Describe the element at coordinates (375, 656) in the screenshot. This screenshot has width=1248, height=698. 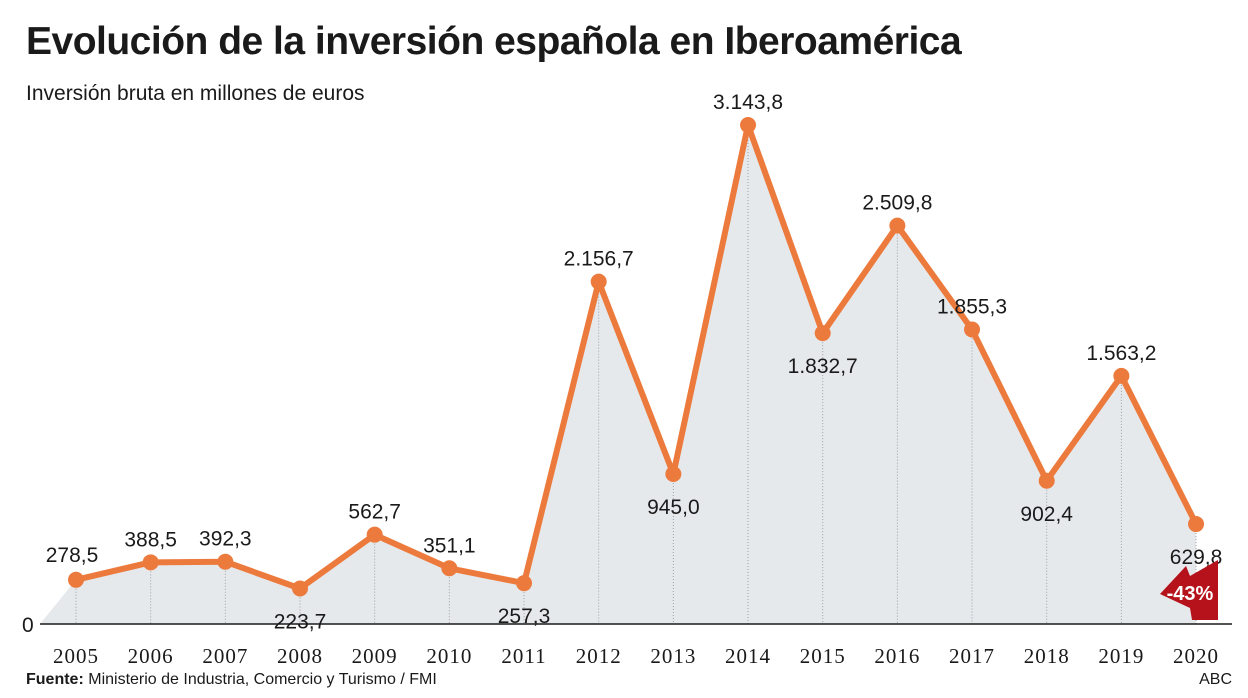
I see `x-tick-label: 2009` at that location.